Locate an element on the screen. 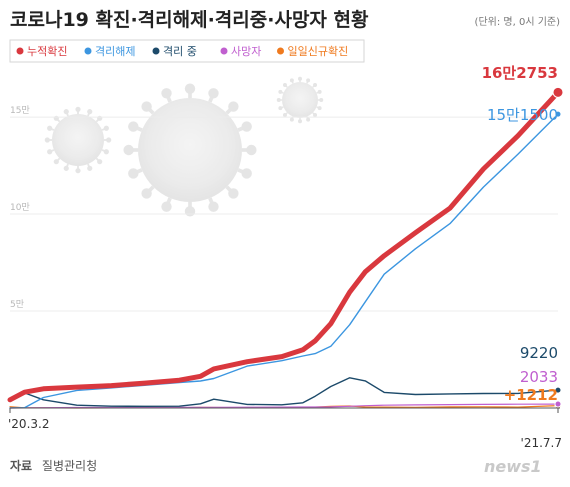 This screenshot has height=487, width=570. legend-item: 일일신규확진 is located at coordinates (312, 51).